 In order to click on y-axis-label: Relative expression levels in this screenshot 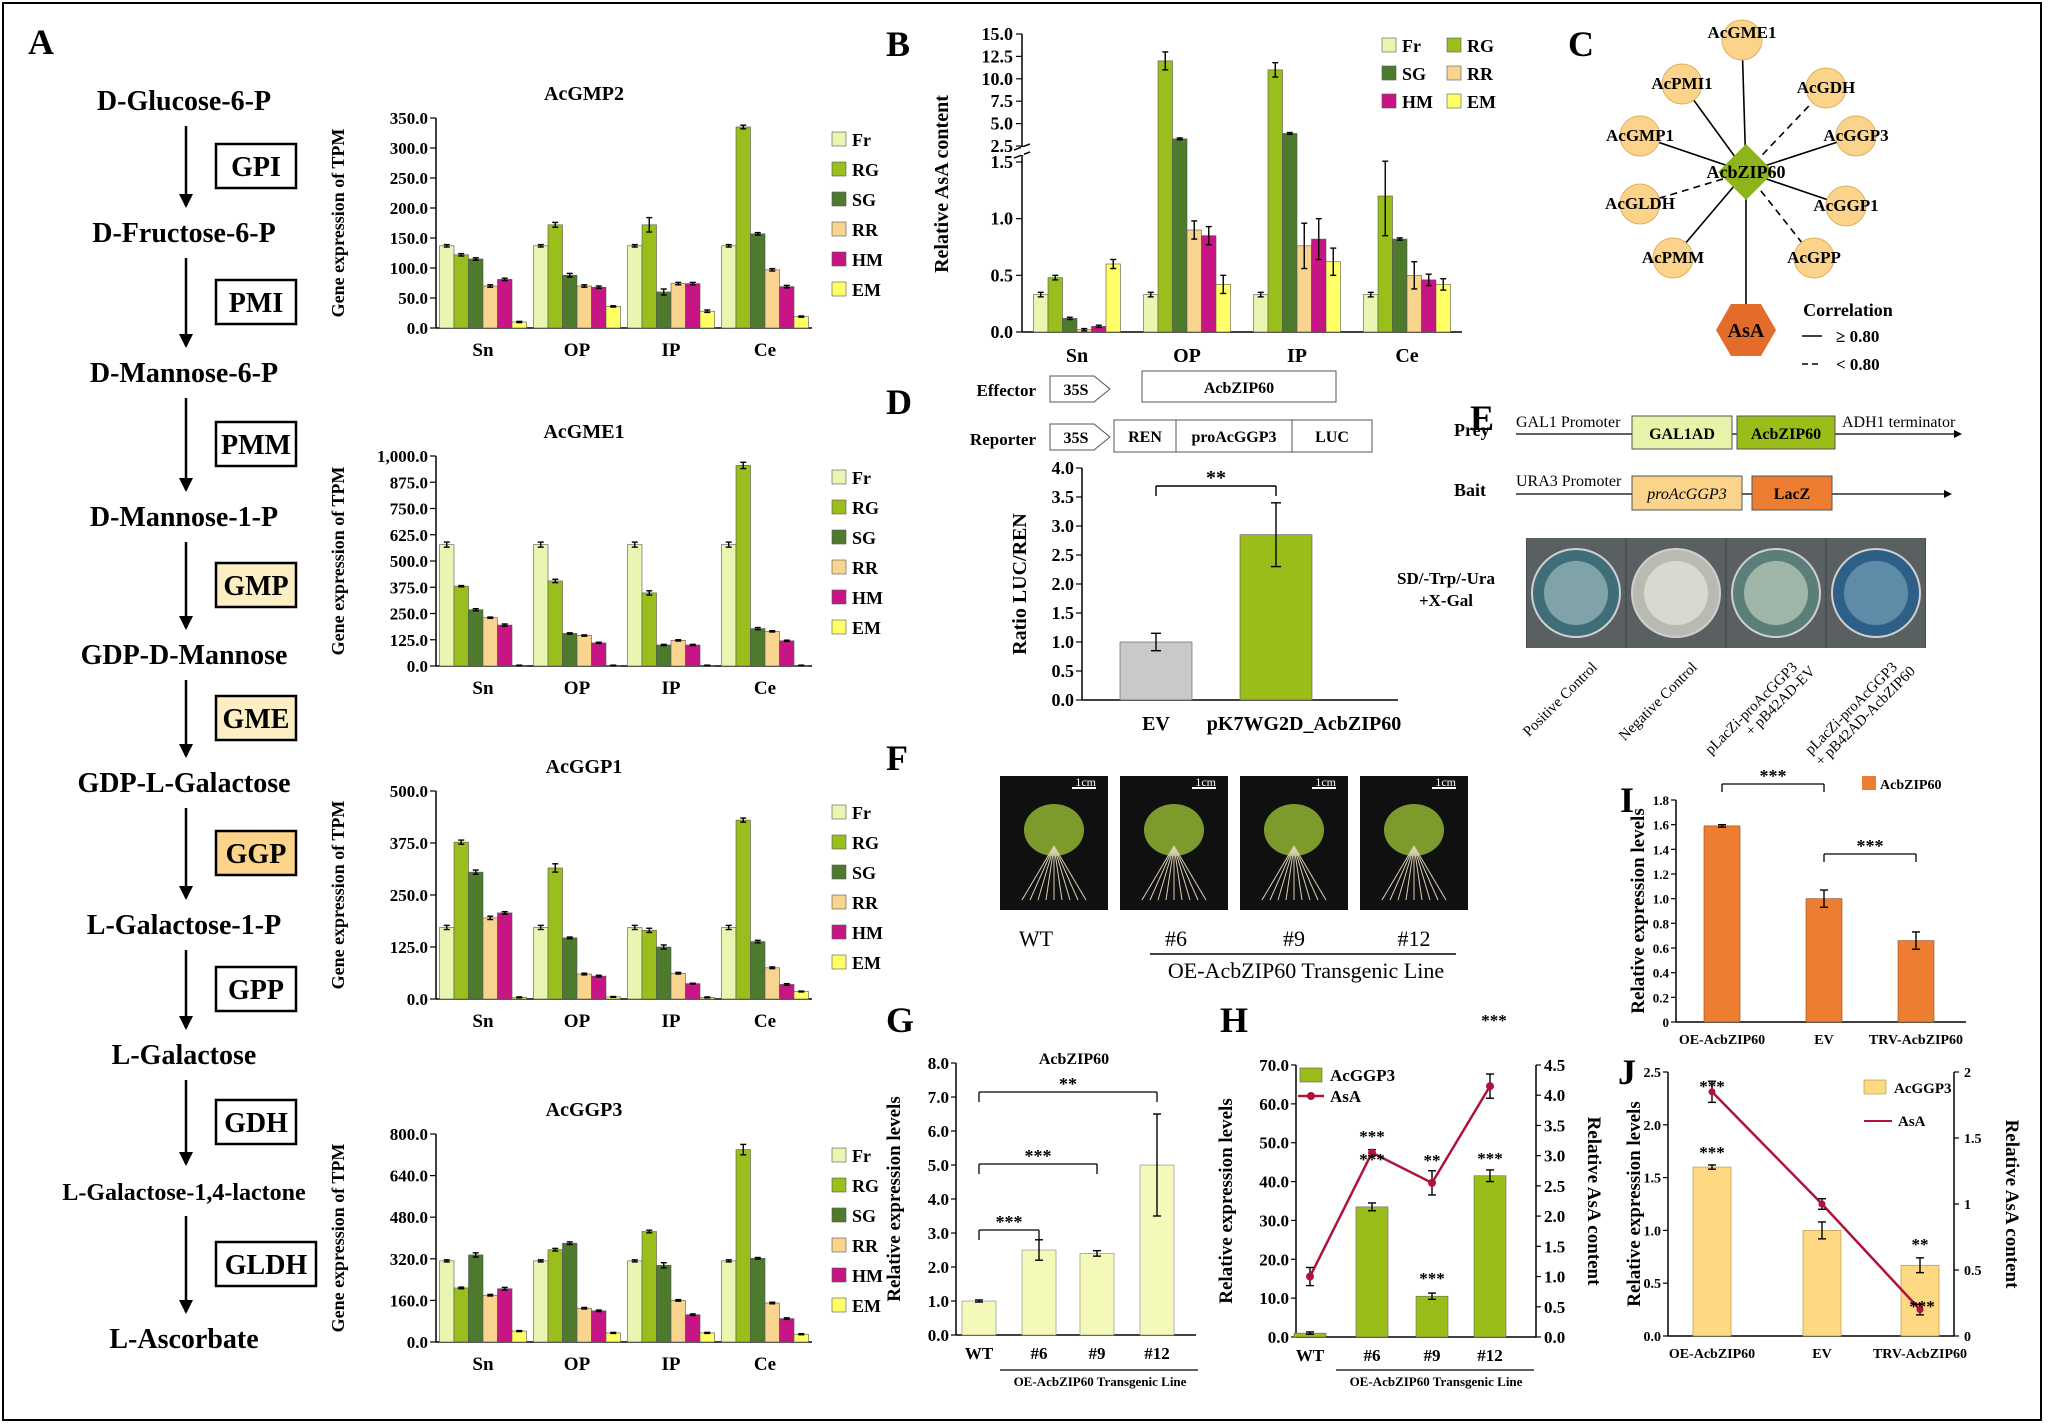, I will do `click(1226, 1200)`.